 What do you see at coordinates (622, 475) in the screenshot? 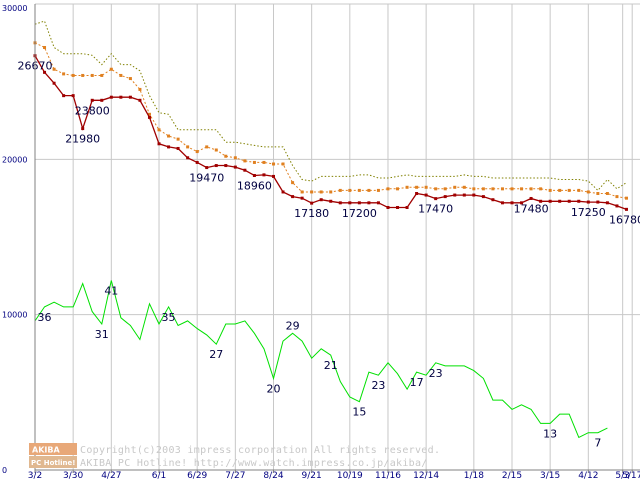
I see `x-tick-label: 5/3` at bounding box center [622, 475].